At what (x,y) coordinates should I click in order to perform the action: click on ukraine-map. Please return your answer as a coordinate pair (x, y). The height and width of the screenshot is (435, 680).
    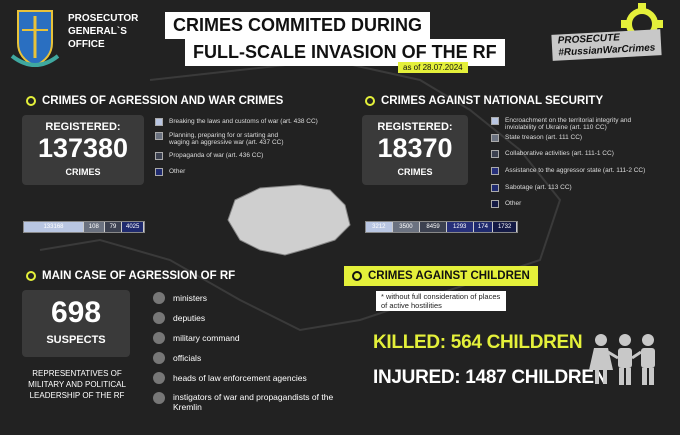
    Looking at the image, I should click on (289, 220).